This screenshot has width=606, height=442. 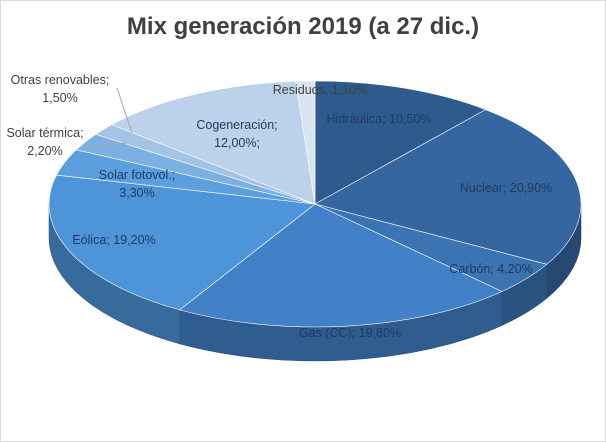 I want to click on data-label-4: Eólica; 19,20%, so click(x=113, y=240).